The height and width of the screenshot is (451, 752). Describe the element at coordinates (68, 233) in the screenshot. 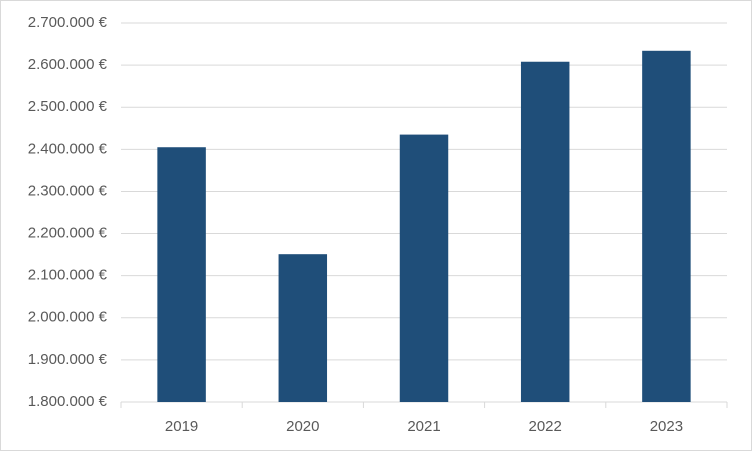

I see `y-tick-label: 2.200.000 €` at that location.